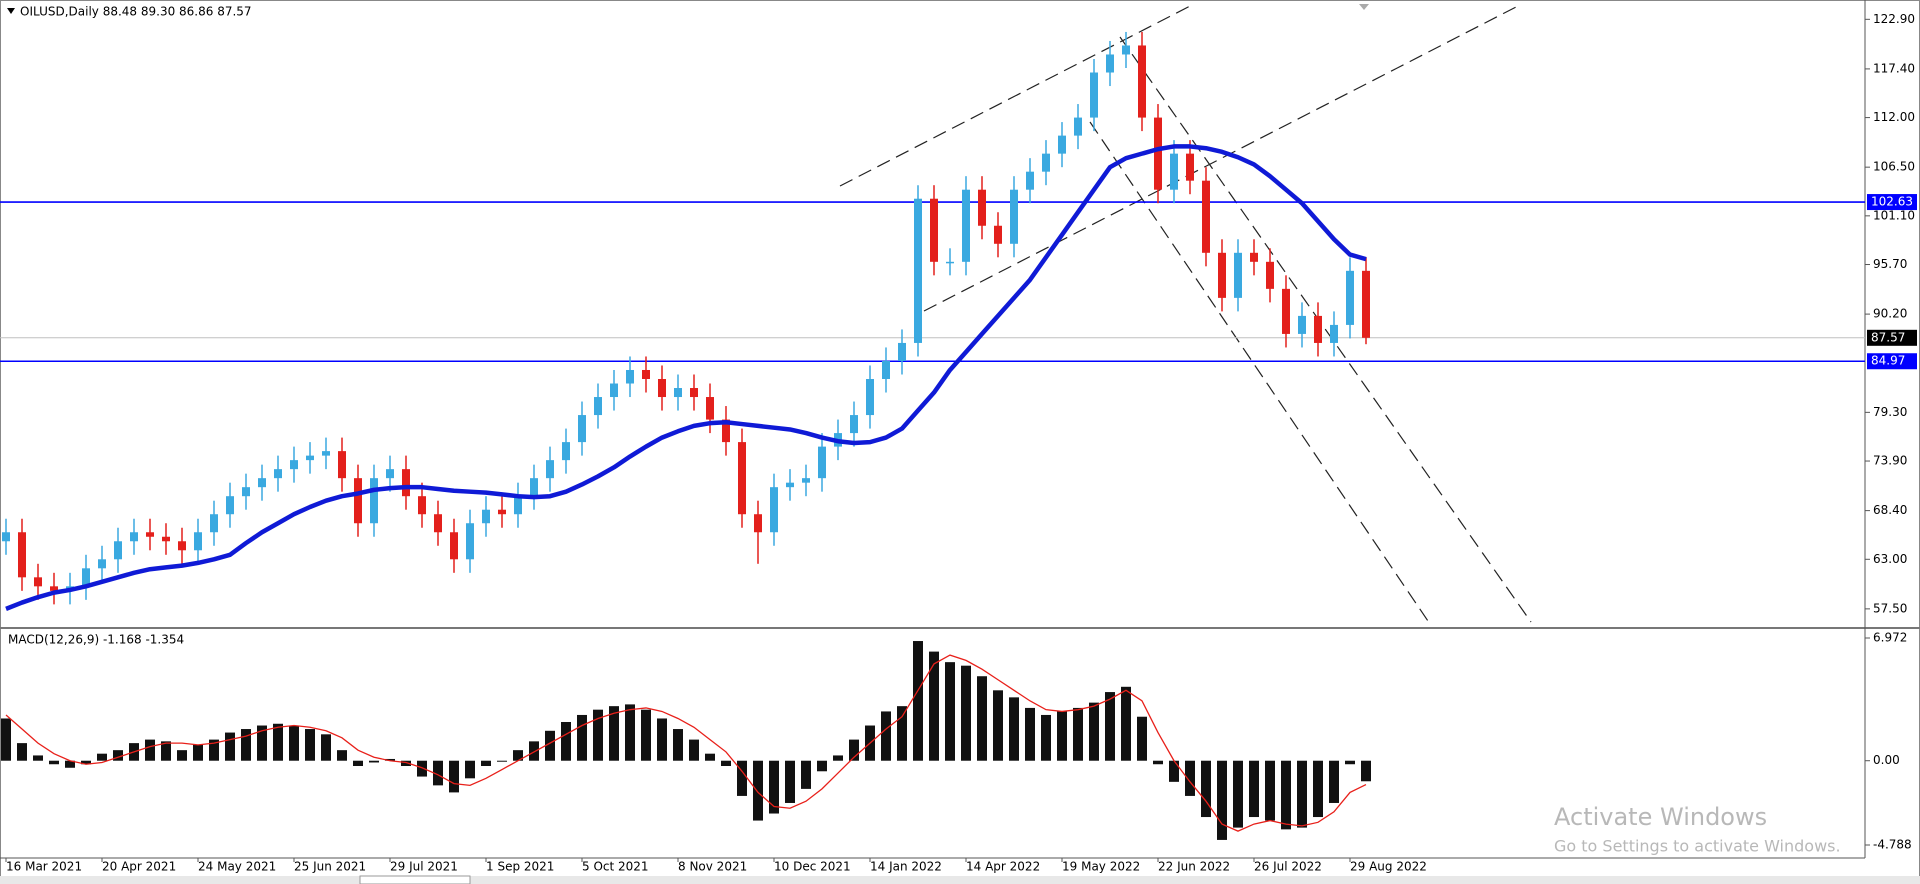 This screenshot has width=1920, height=884. I want to click on y-tick-label: 79.30, so click(1890, 412).